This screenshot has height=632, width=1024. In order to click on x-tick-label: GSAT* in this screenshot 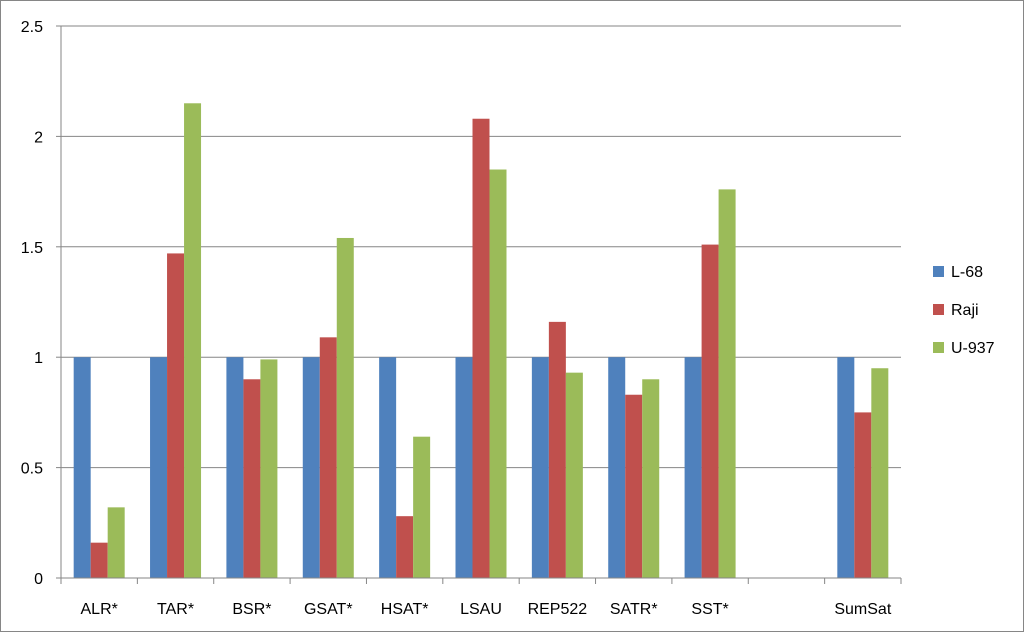, I will do `click(328, 609)`.